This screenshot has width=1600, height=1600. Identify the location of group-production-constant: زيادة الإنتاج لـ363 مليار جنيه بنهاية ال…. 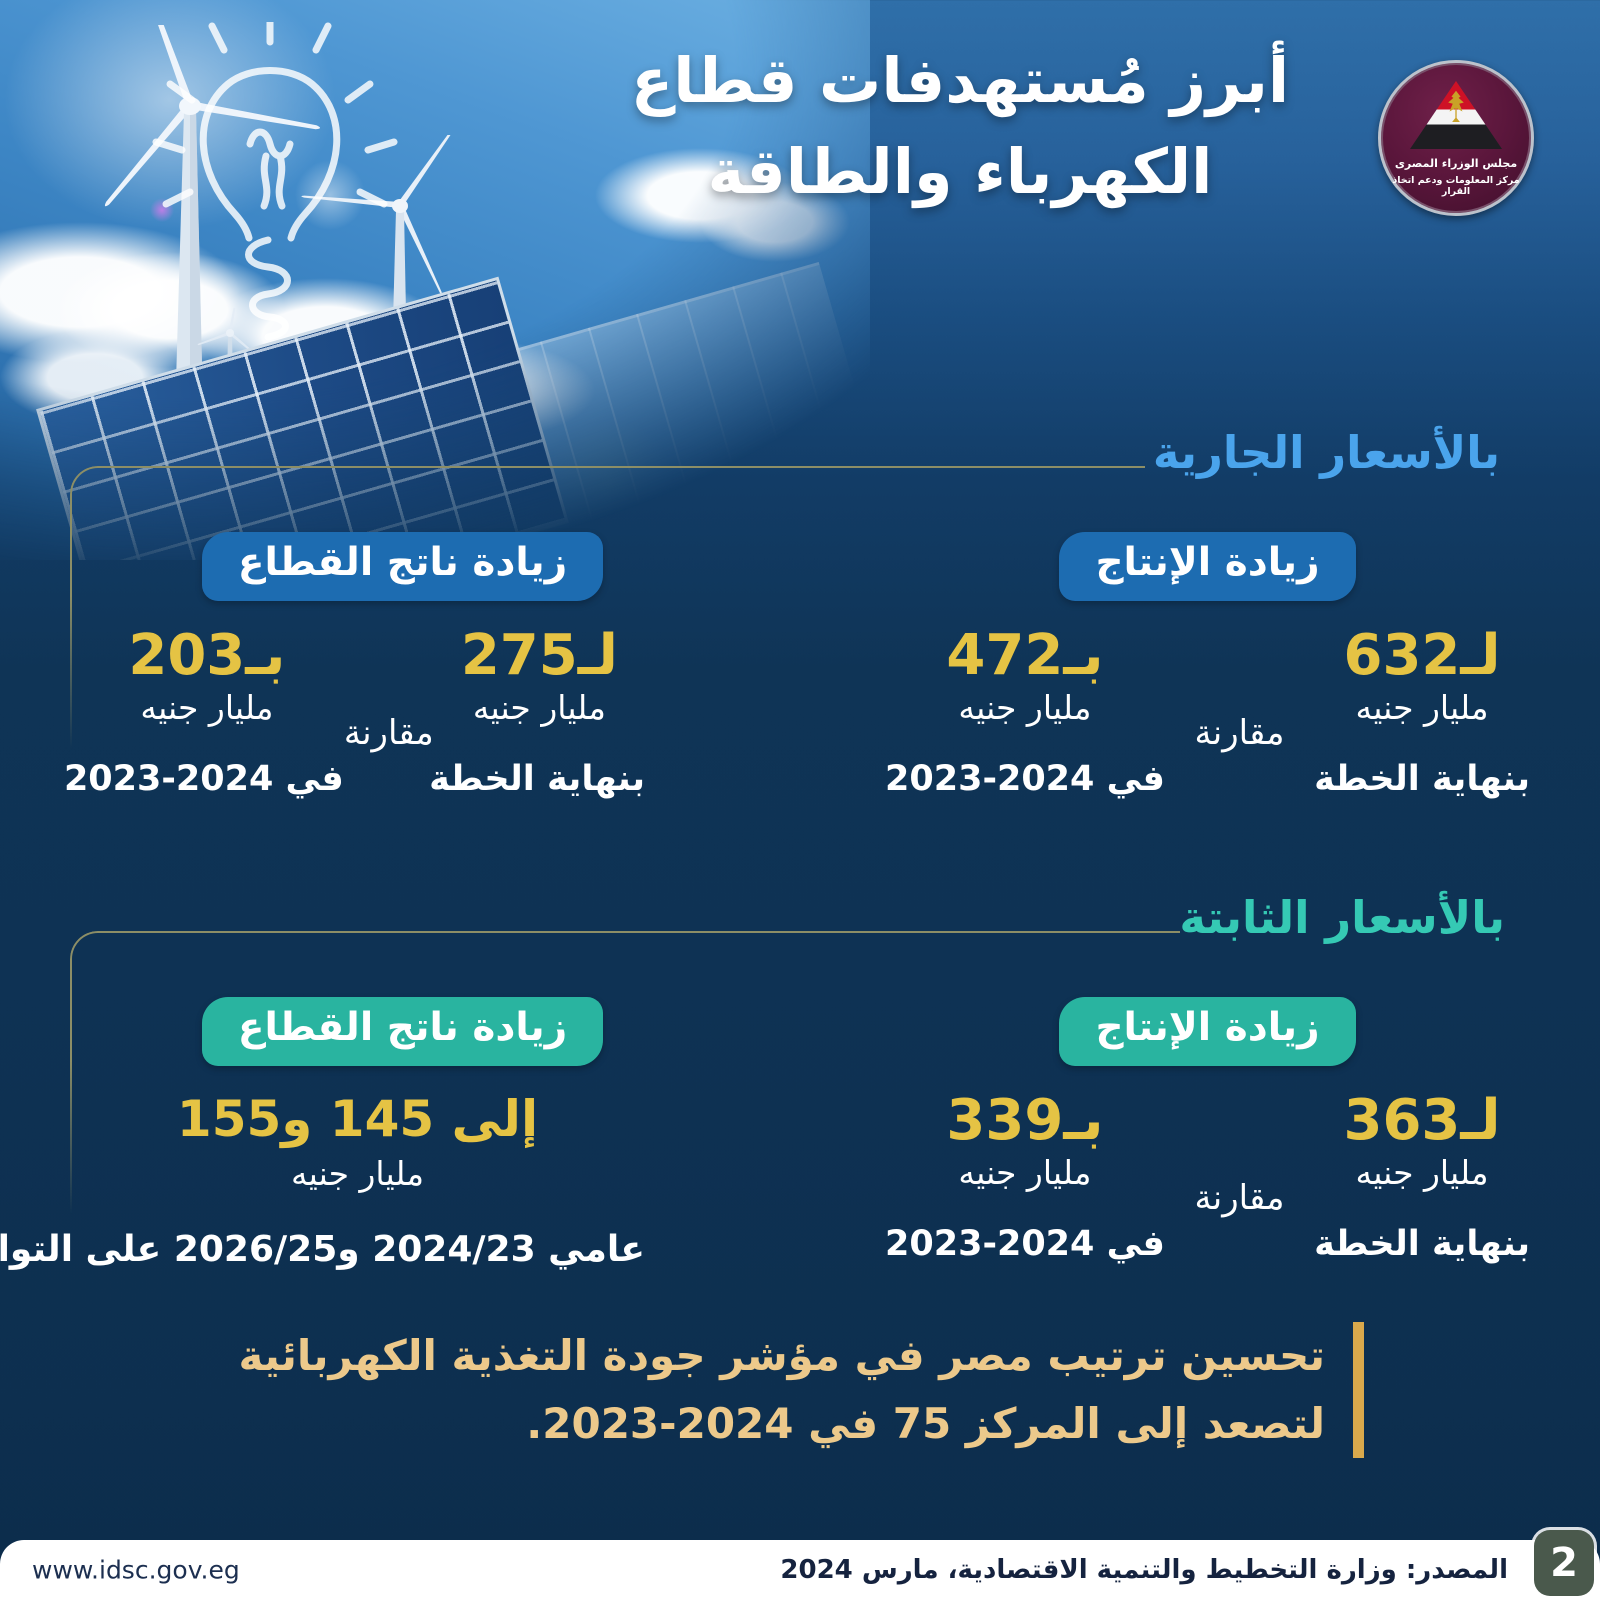
(1207, 1133).